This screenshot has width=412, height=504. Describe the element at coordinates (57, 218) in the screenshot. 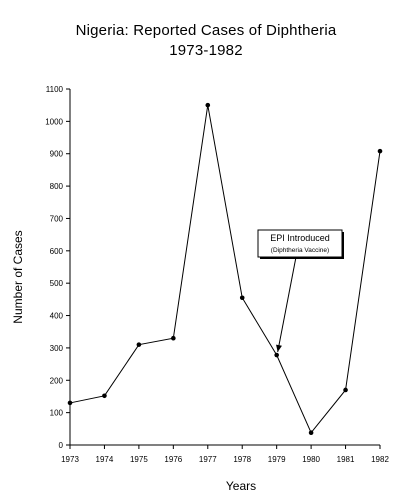

I see `y-tick-label: 700` at that location.